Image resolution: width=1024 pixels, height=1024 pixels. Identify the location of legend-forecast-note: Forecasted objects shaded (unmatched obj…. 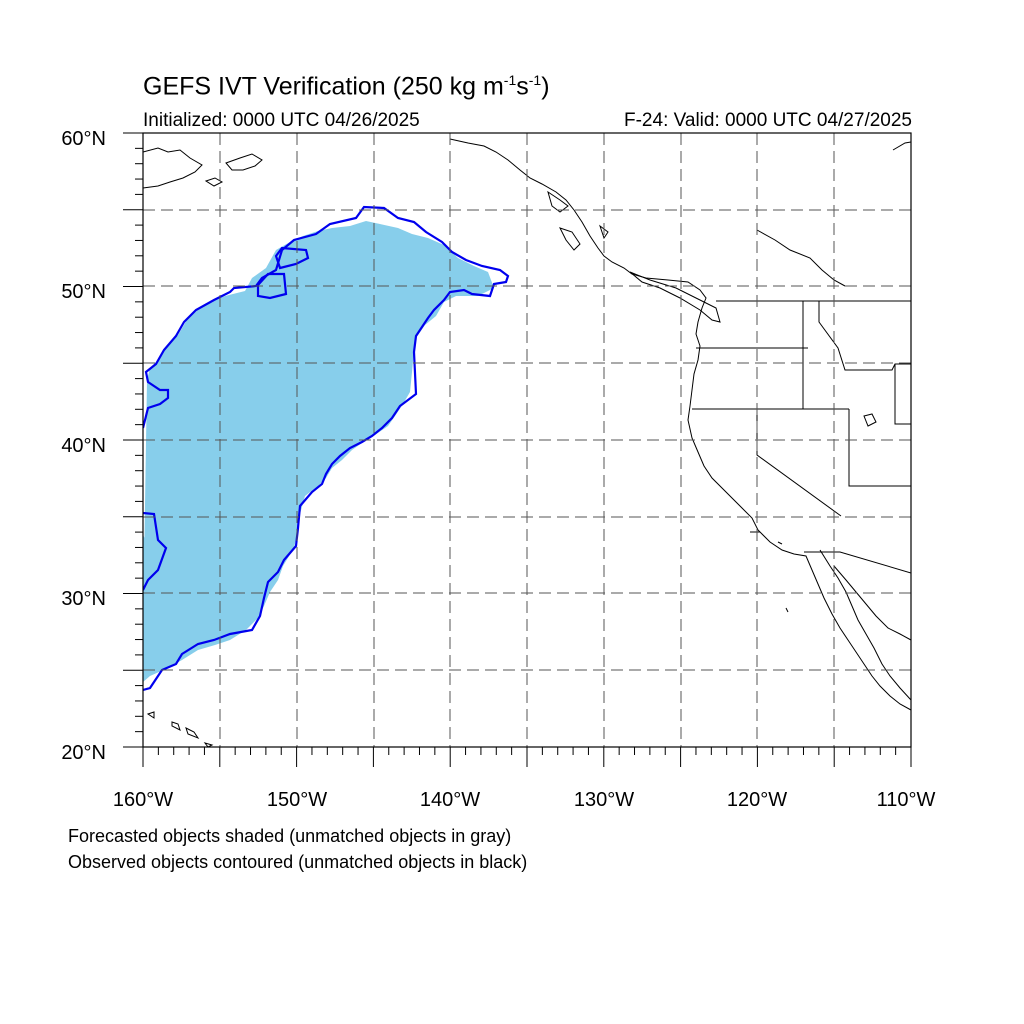
(290, 836).